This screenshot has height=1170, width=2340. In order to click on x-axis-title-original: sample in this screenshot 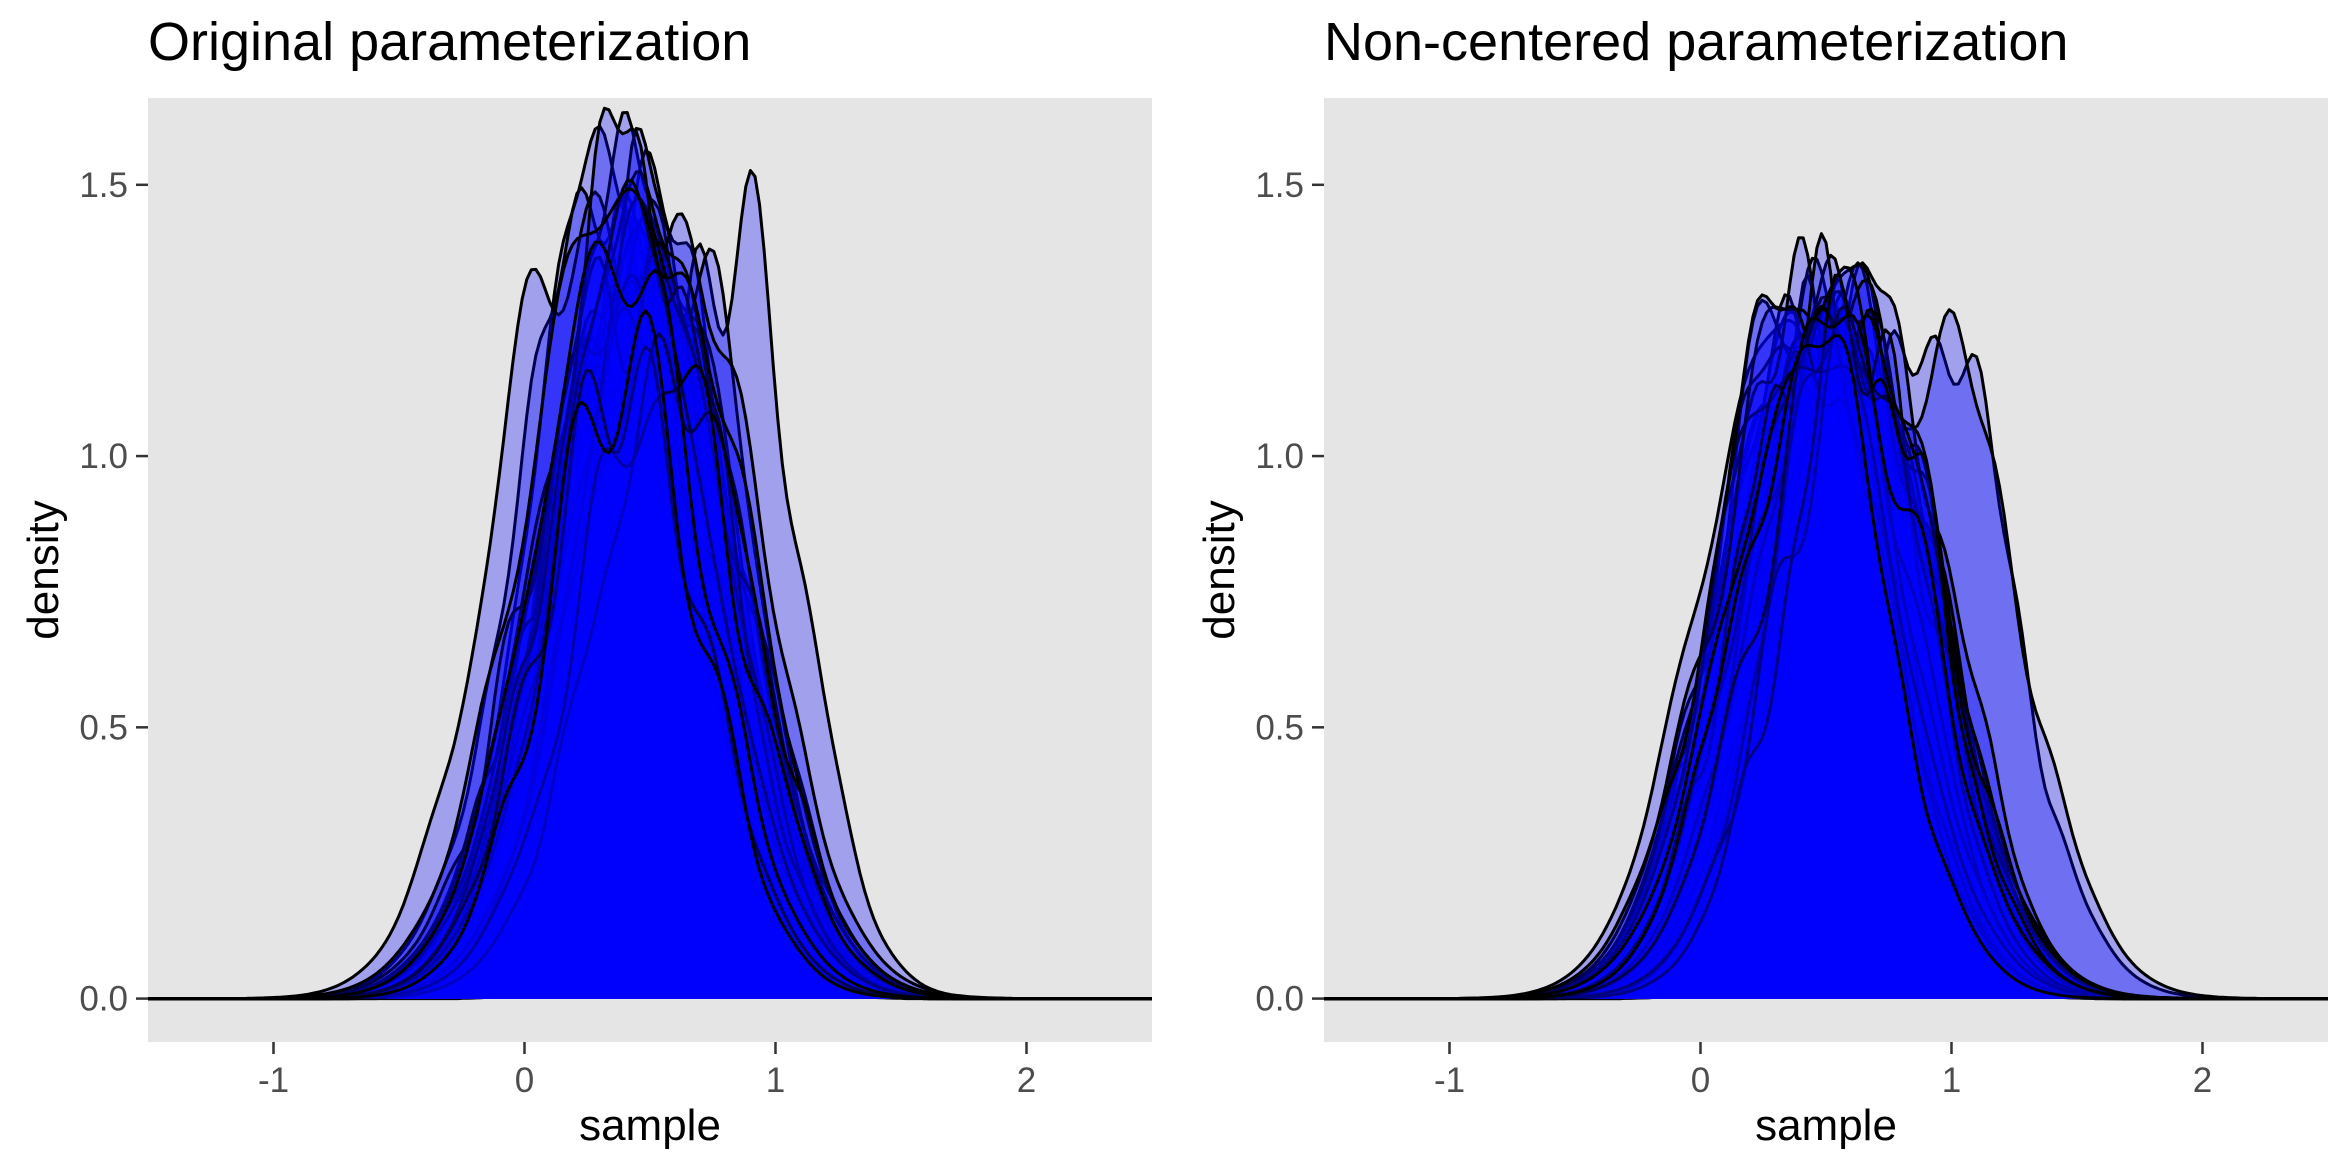, I will do `click(650, 1125)`.